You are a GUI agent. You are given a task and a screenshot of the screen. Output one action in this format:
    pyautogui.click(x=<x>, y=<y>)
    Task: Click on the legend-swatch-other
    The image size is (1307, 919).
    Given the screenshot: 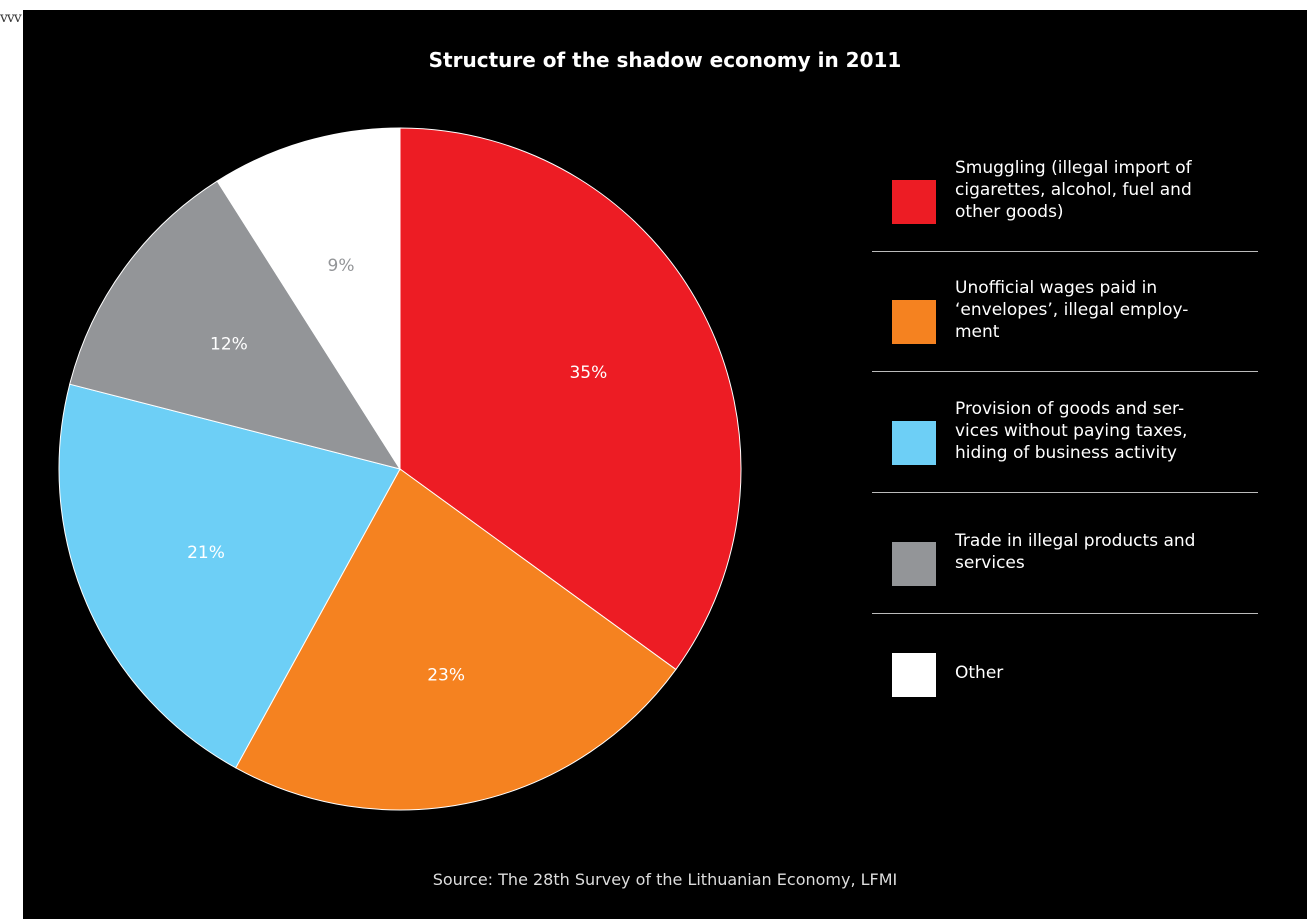 What is the action you would take?
    pyautogui.click(x=914, y=675)
    